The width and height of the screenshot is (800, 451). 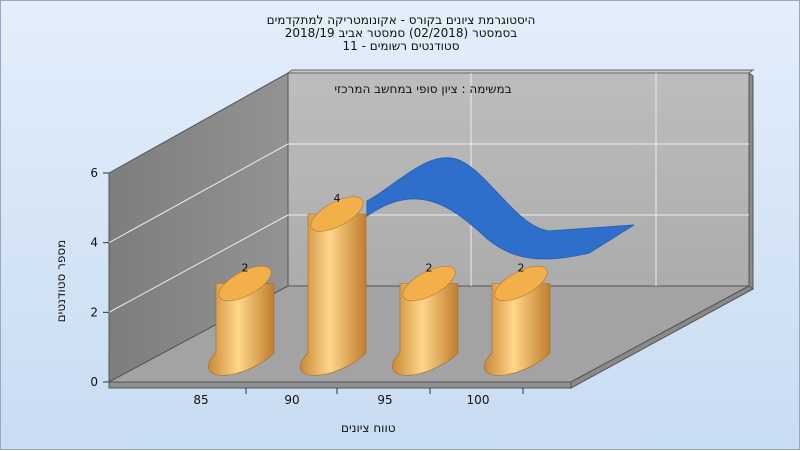 I want to click on chart-subtitle: במשימה : ציון סופי במחשב המרכזי, so click(x=422, y=89).